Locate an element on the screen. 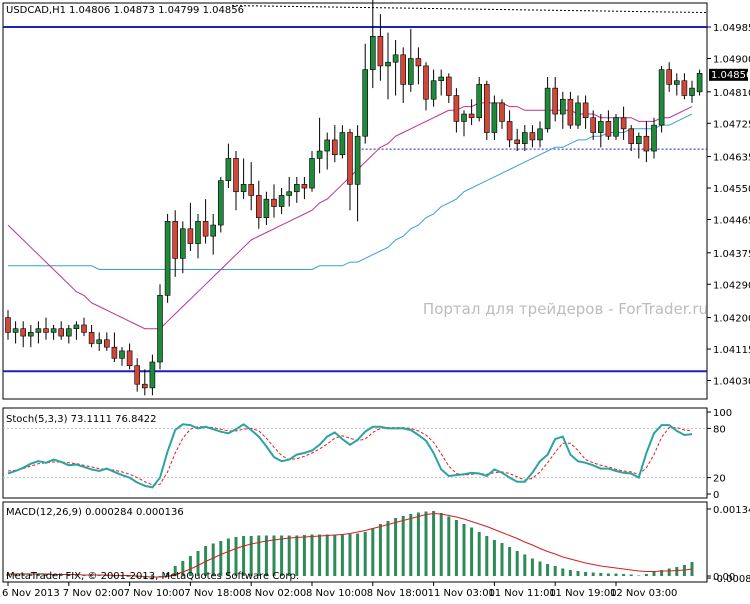 The height and width of the screenshot is (604, 750). stochastic-lines is located at coordinates (350, 456).